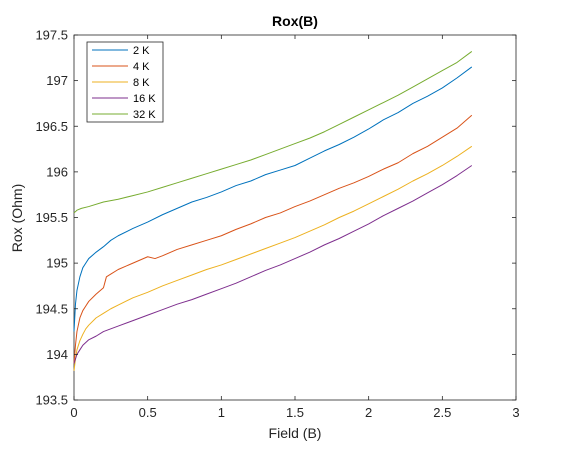 The width and height of the screenshot is (570, 455). Describe the element at coordinates (144, 115) in the screenshot. I see `legend-label: 32 K` at that location.